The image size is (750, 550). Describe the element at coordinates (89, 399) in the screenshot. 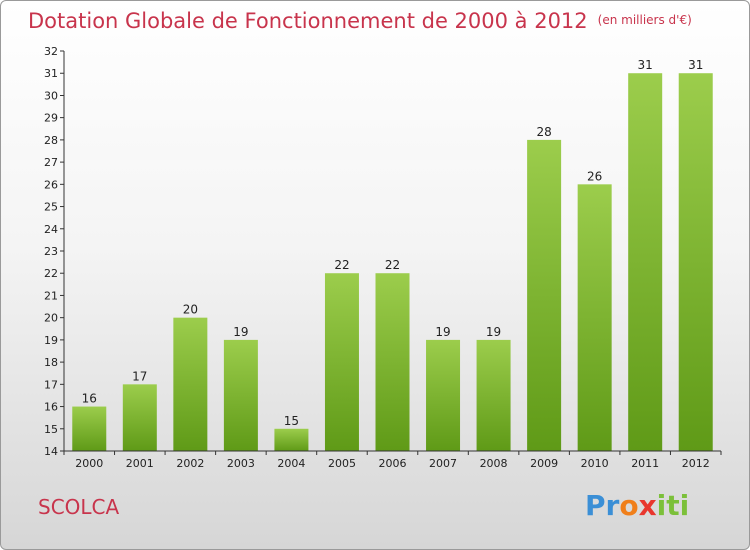

I see `bar-value-label: 16` at that location.